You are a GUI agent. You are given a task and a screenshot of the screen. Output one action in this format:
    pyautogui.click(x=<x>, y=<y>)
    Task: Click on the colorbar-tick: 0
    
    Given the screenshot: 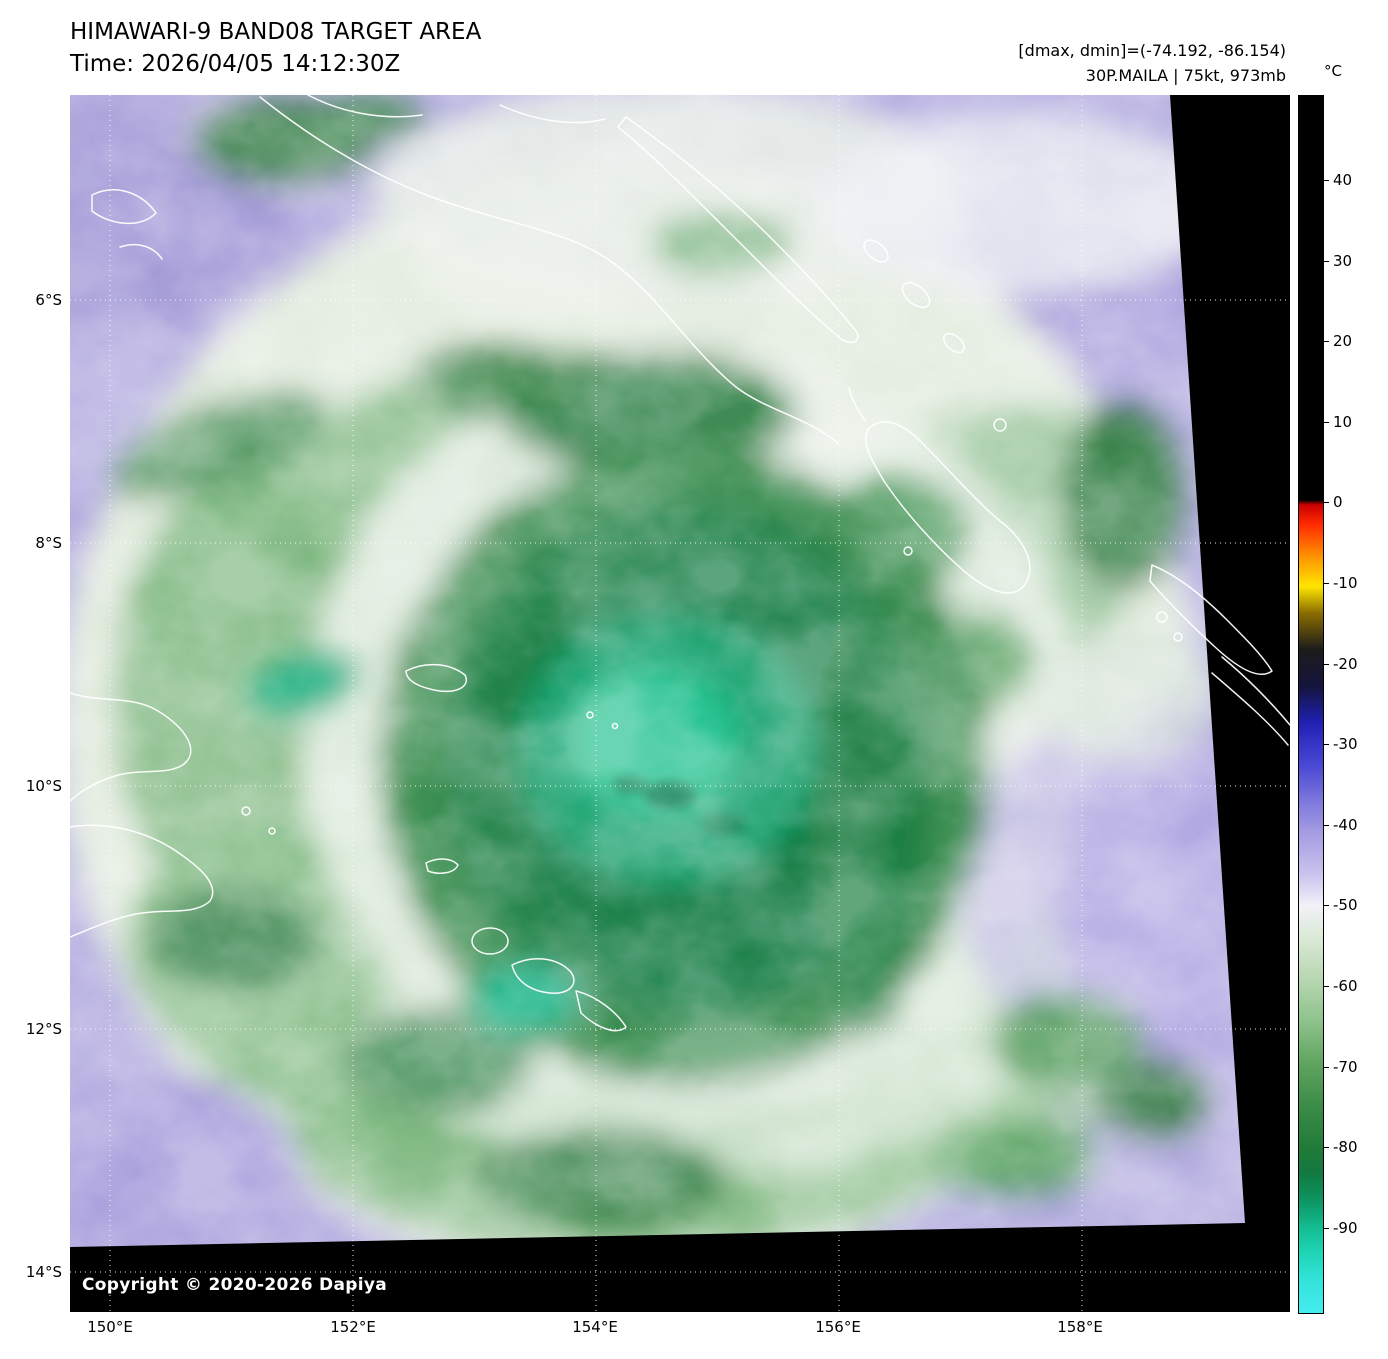 What is the action you would take?
    pyautogui.click(x=1333, y=502)
    